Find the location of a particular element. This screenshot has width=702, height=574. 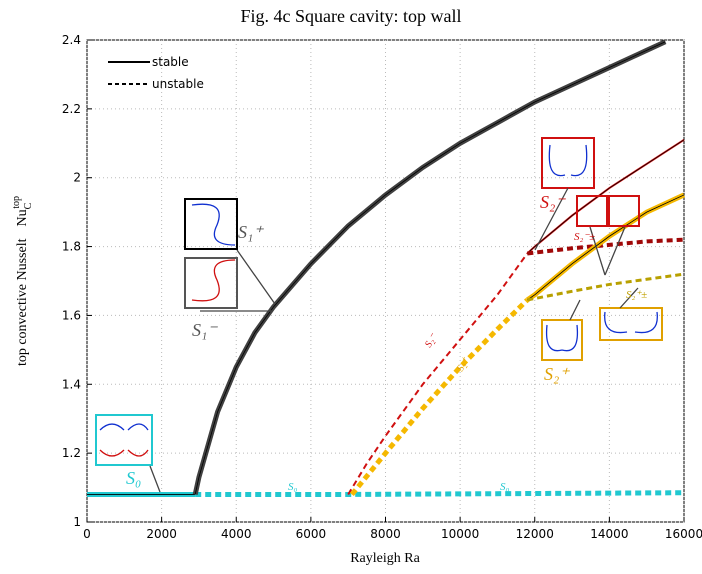

annotation: S₂⁺ is located at coordinates (557, 374).